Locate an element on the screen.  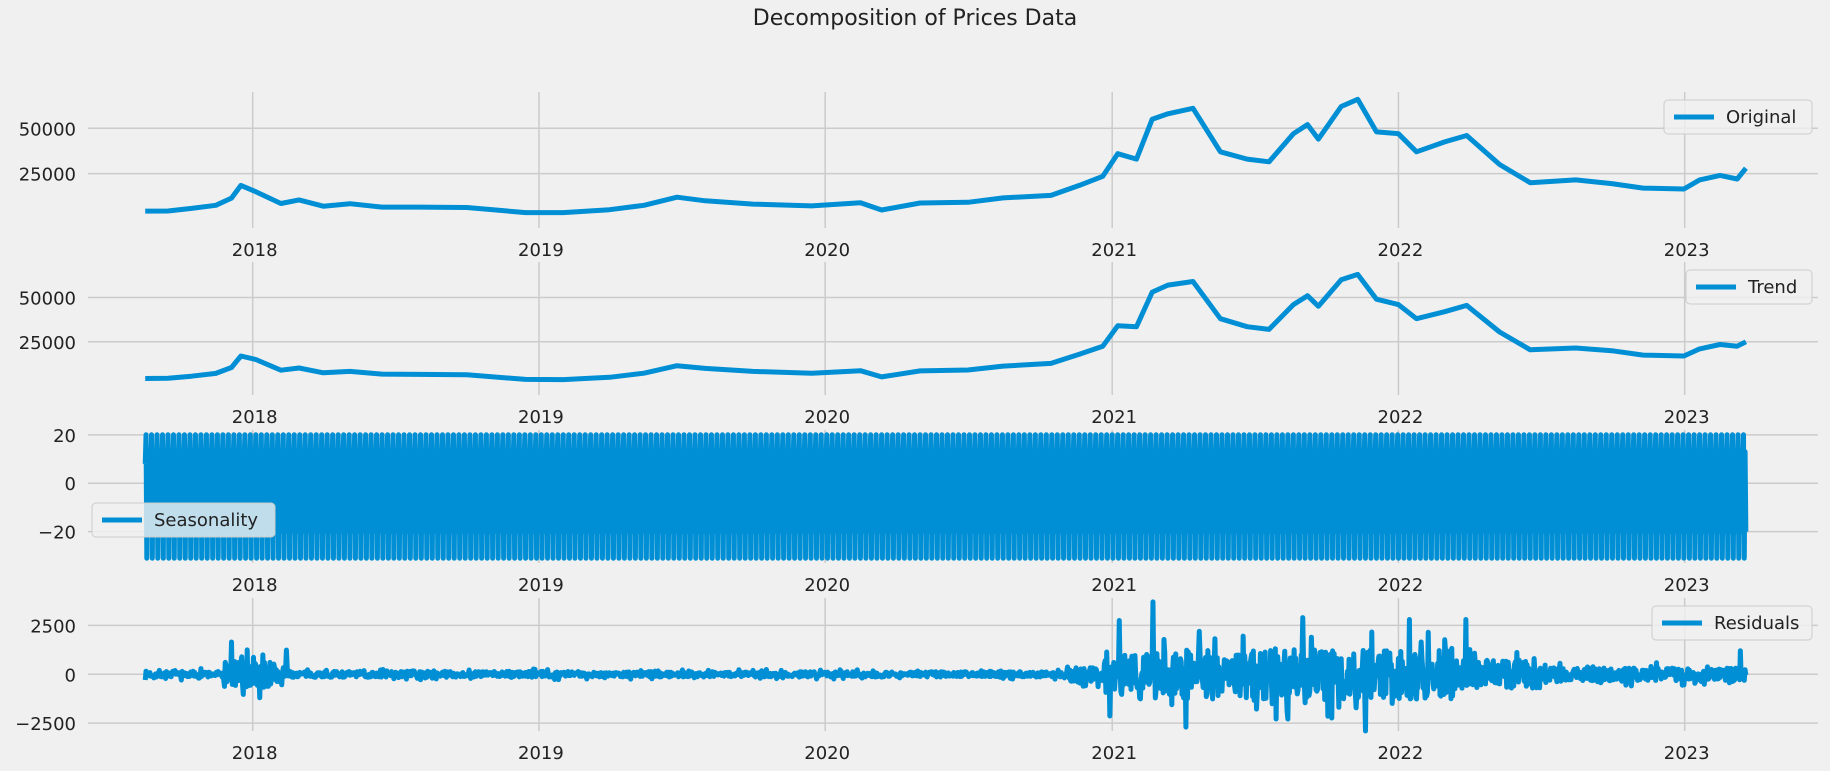
trend-legend: Trend is located at coordinates (1749, 287).